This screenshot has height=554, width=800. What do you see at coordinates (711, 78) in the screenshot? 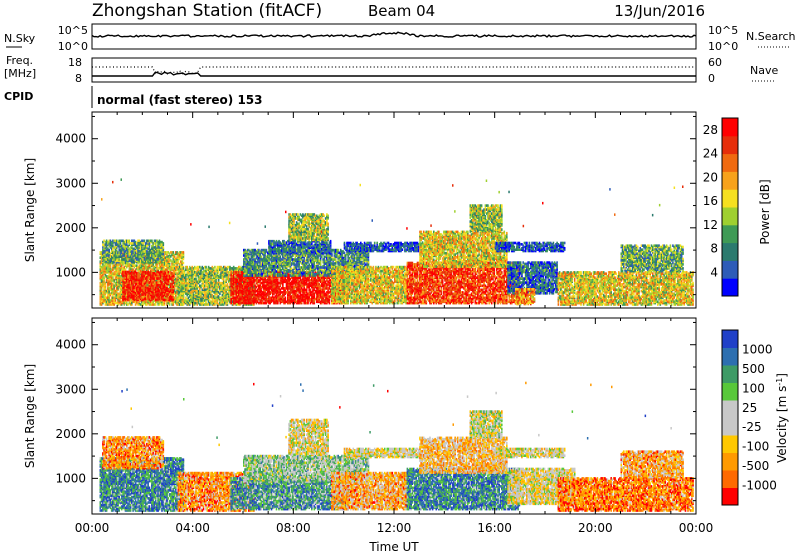
I see `nave-tick-low: 0` at bounding box center [711, 78].